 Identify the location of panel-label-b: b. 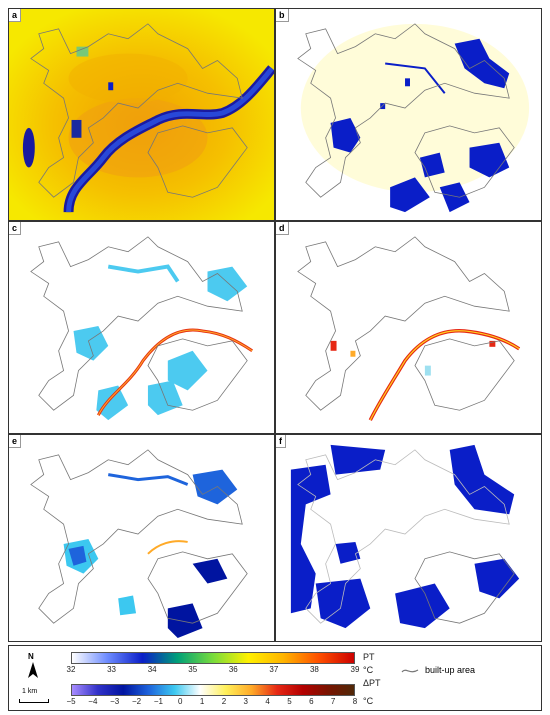
(282, 15).